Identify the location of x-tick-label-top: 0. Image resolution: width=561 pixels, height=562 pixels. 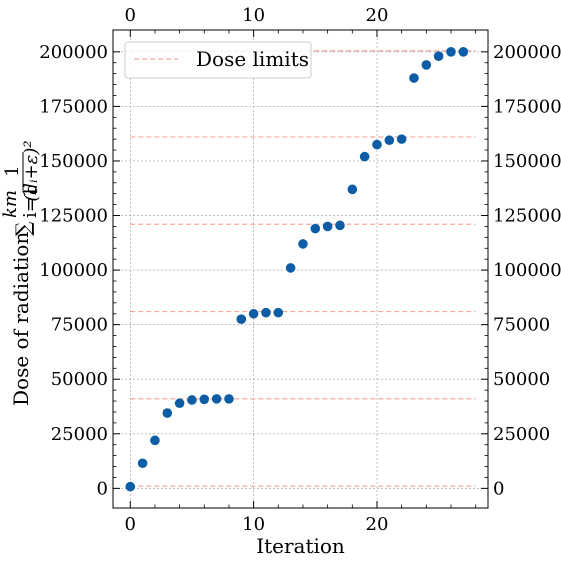
(130, 15).